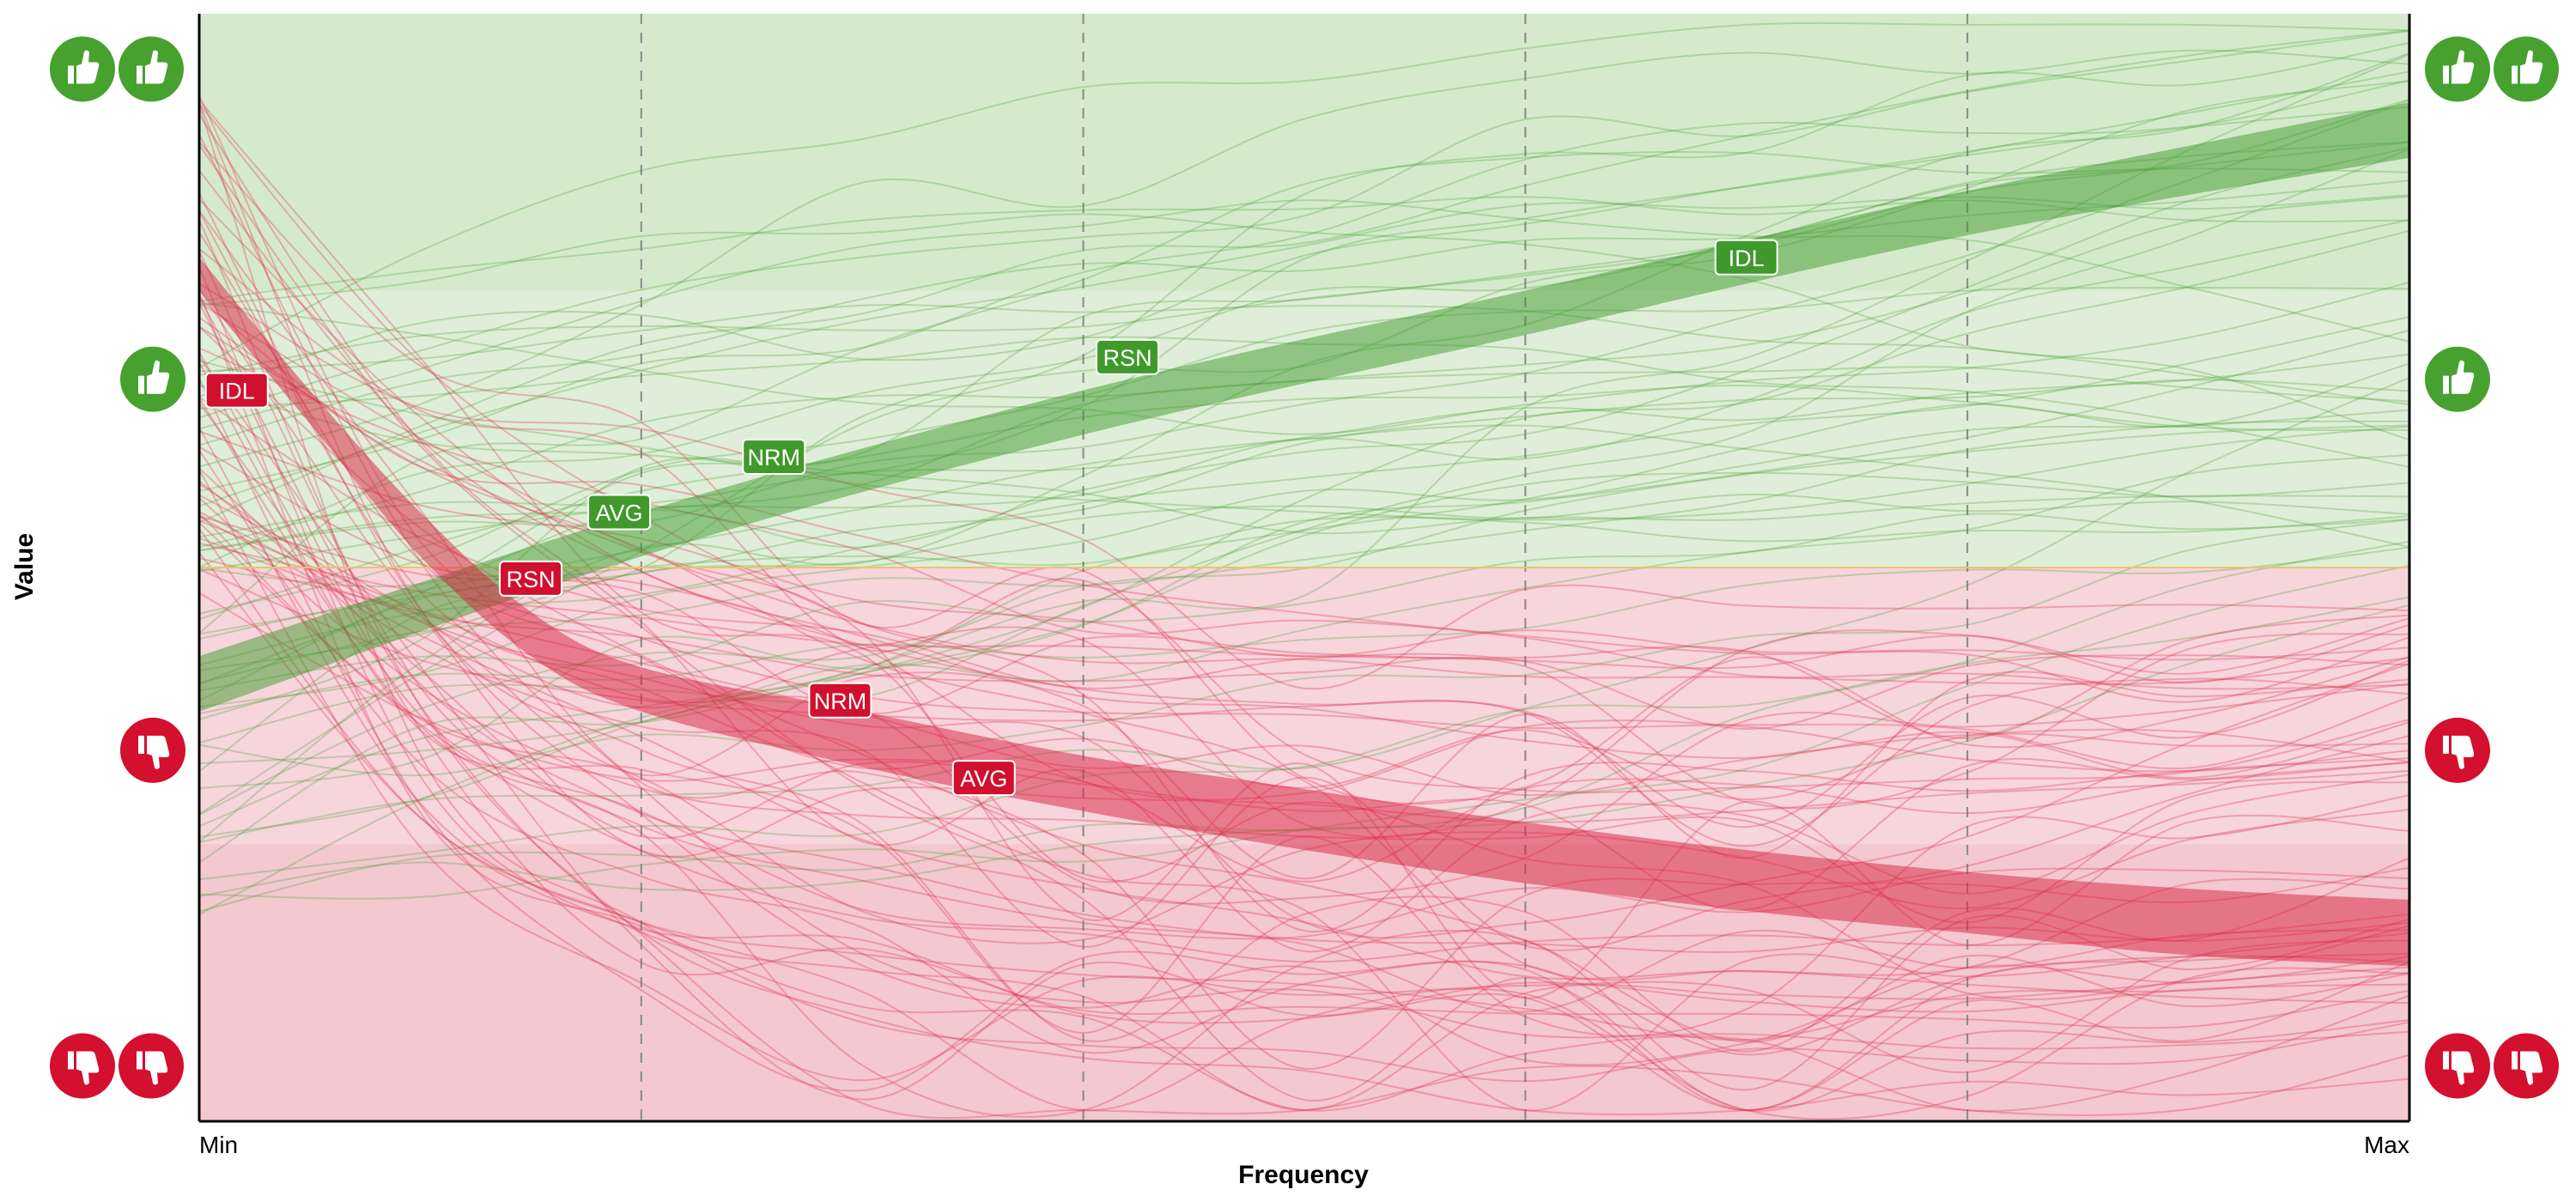 Image resolution: width=2576 pixels, height=1202 pixels. I want to click on x-axis-label: Frequency, so click(1303, 1175).